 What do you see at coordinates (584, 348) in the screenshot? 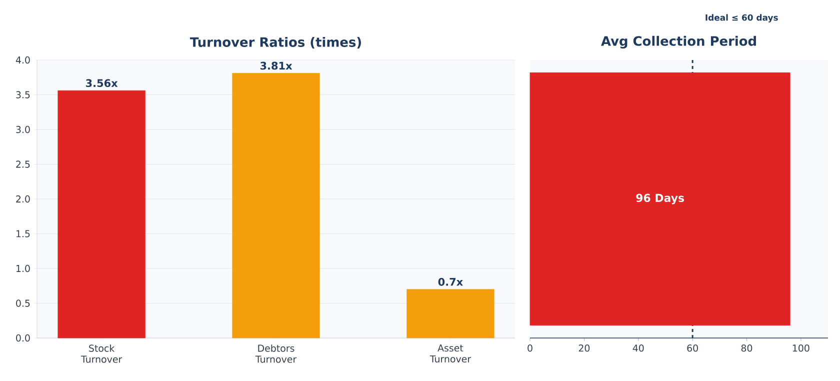
I see `x-tick-label: 20` at bounding box center [584, 348].